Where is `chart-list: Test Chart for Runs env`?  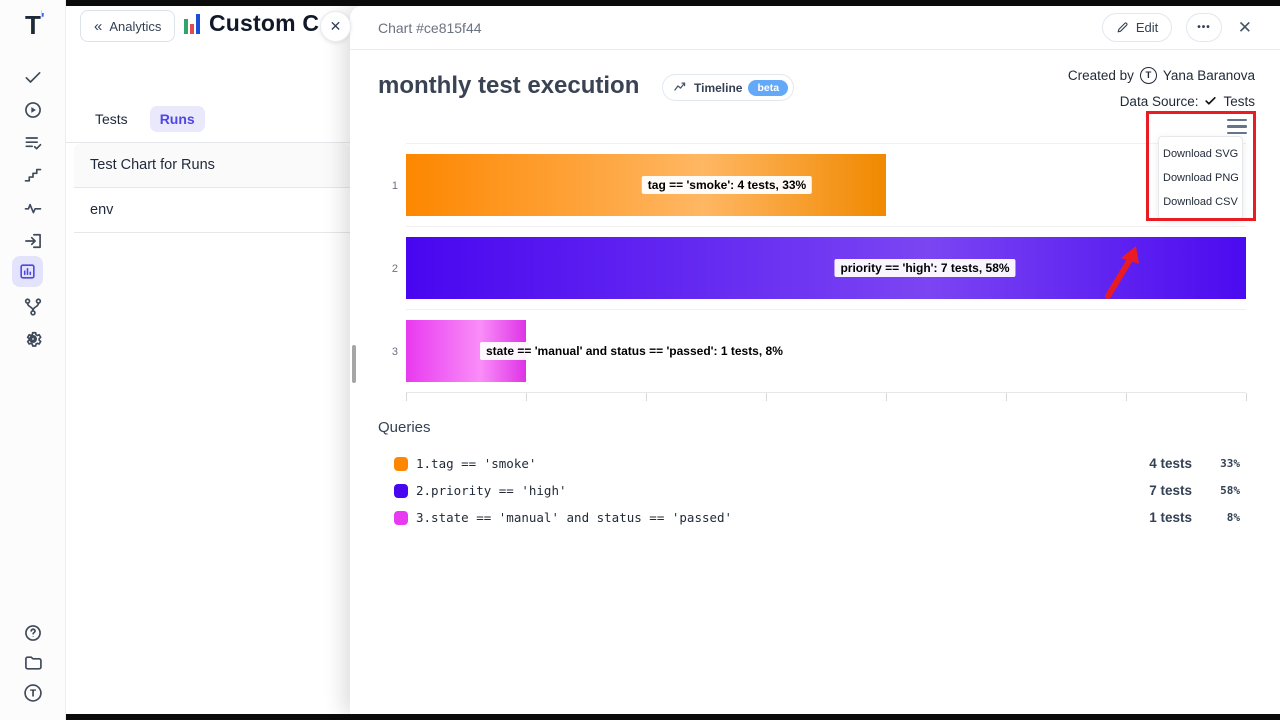
chart-list: Test Chart for Runs env is located at coordinates (212, 188).